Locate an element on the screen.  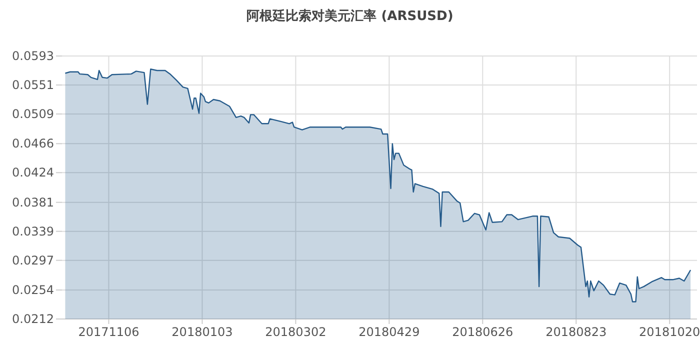
y-tick-label: 0.0466 is located at coordinates (33, 143).